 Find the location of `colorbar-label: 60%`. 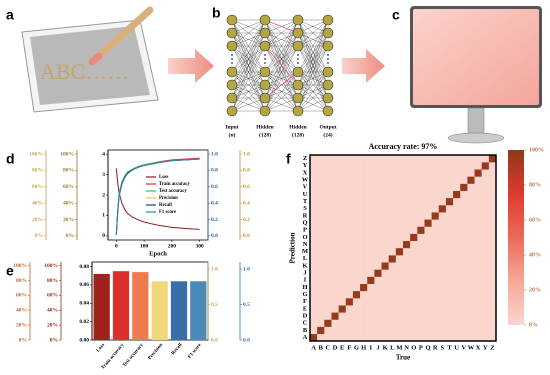

colorbar-label: 60% is located at coordinates (535, 220).